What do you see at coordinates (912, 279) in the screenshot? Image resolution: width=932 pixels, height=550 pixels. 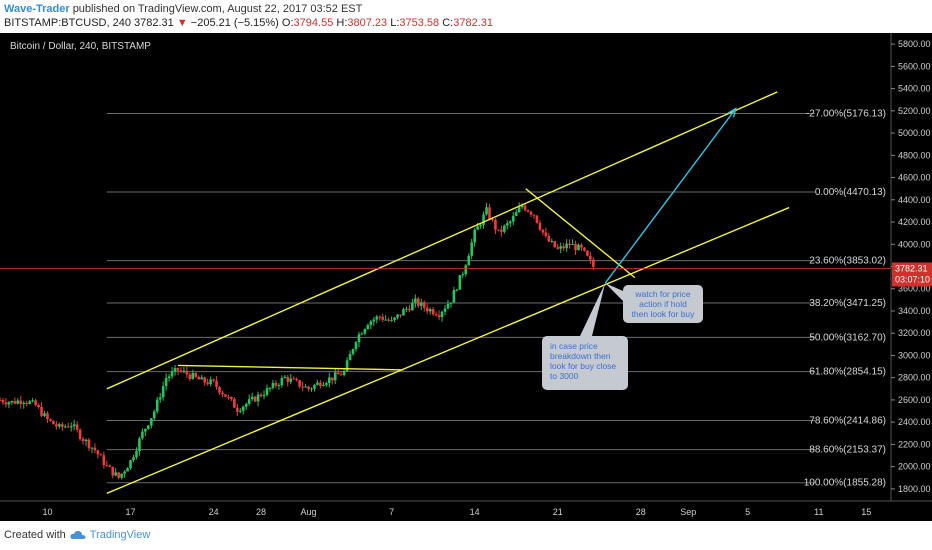 I see `countdown-label: 03:07:10` at bounding box center [912, 279].